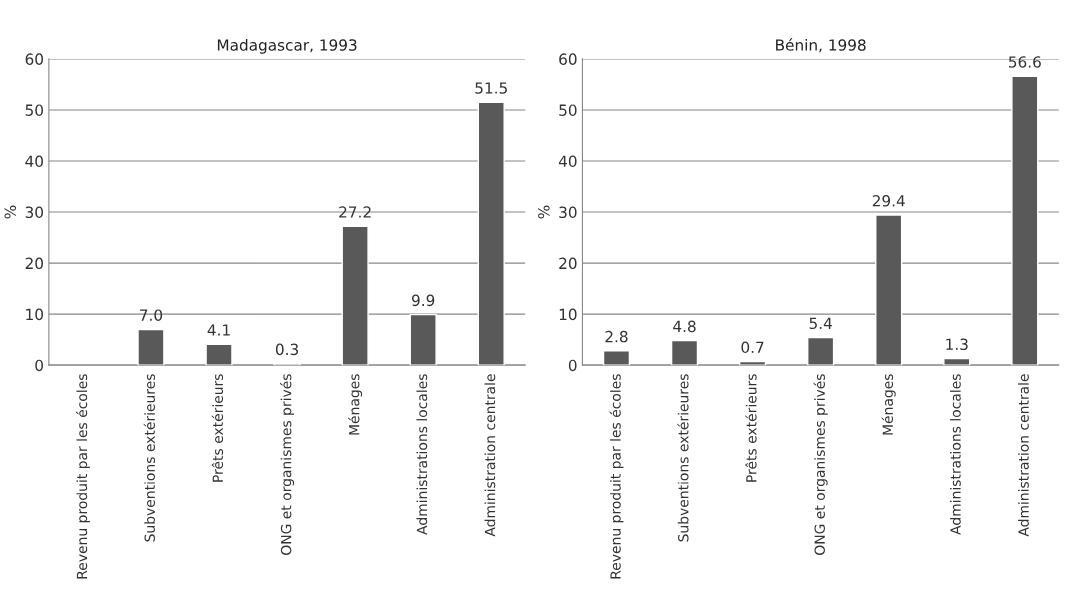  What do you see at coordinates (286, 349) in the screenshot?
I see `data-label: 0.3` at bounding box center [286, 349].